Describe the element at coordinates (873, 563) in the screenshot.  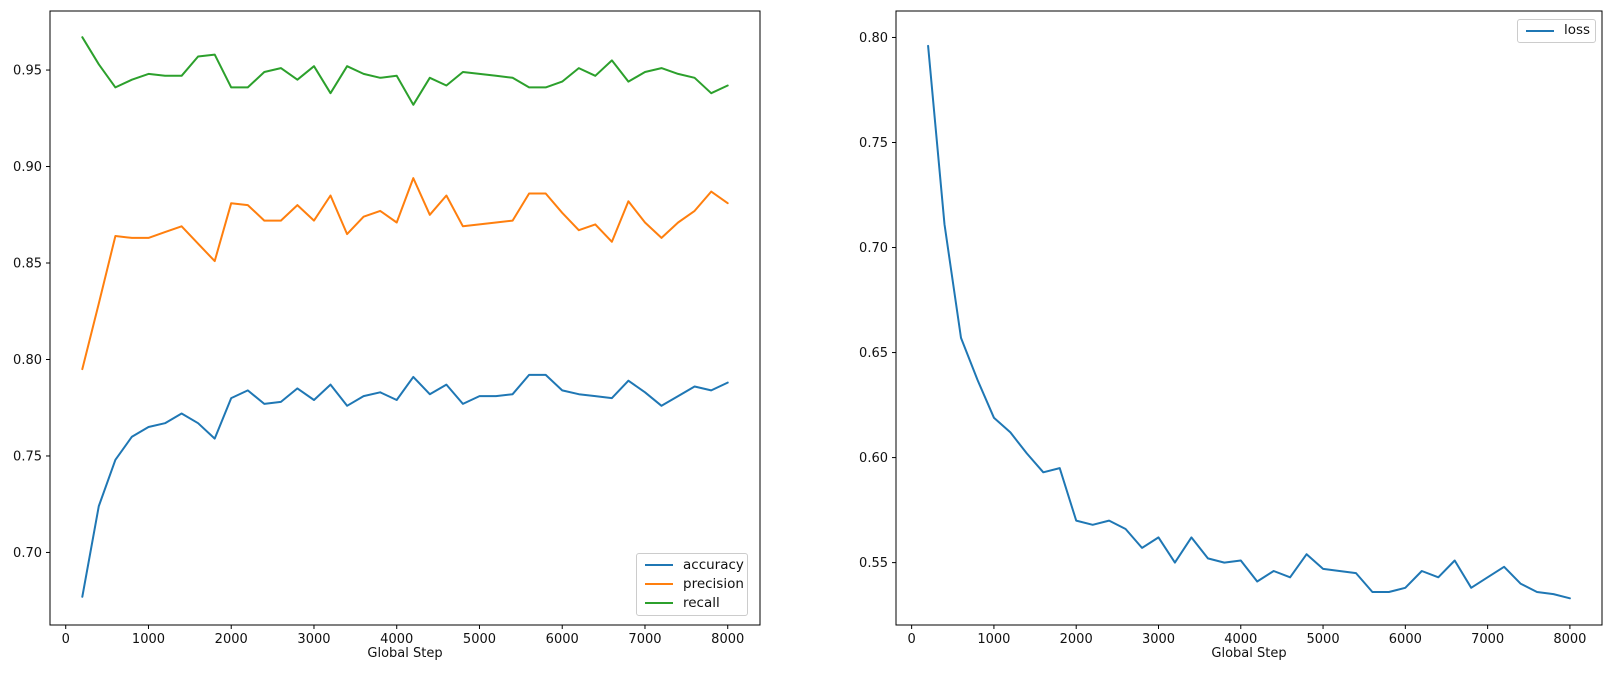
I see `y-tick-label: 0.55` at that location.